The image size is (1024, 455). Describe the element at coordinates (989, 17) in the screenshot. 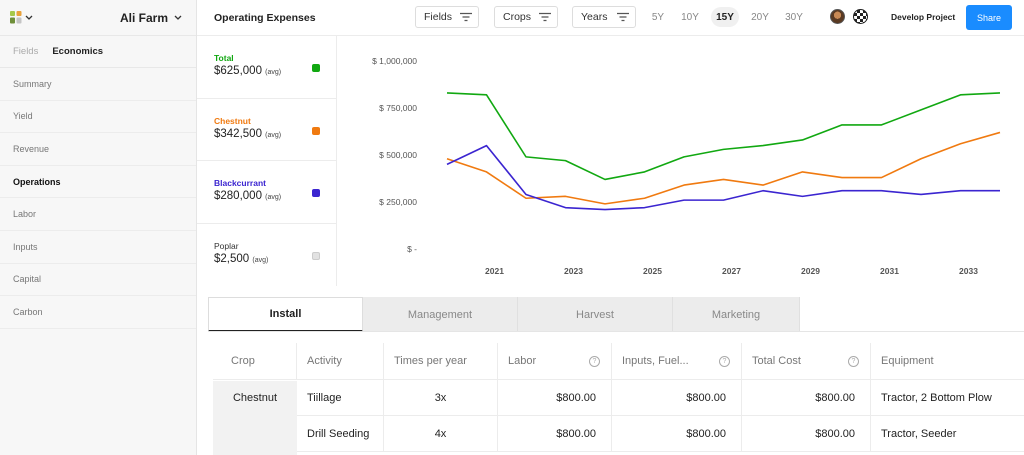

I see `share-button: Share` at that location.